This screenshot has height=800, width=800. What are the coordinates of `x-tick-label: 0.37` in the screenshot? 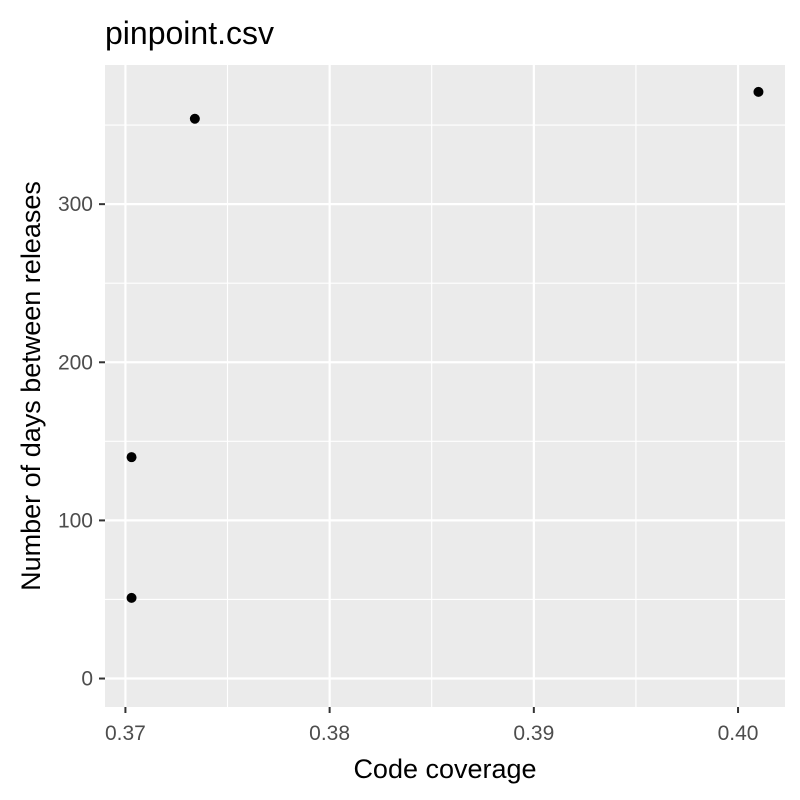 It's located at (125, 733).